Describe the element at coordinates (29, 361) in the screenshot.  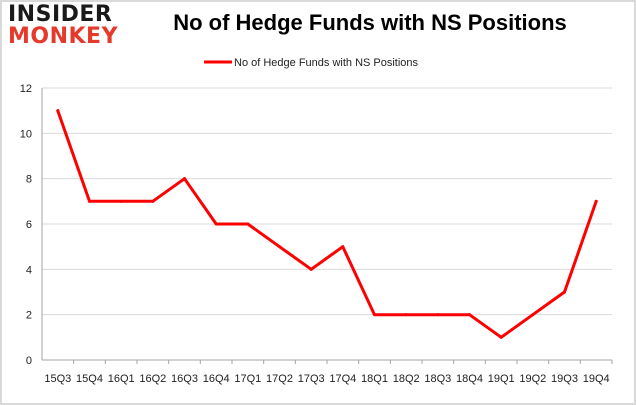
I see `y-tick-label-0: 0` at that location.